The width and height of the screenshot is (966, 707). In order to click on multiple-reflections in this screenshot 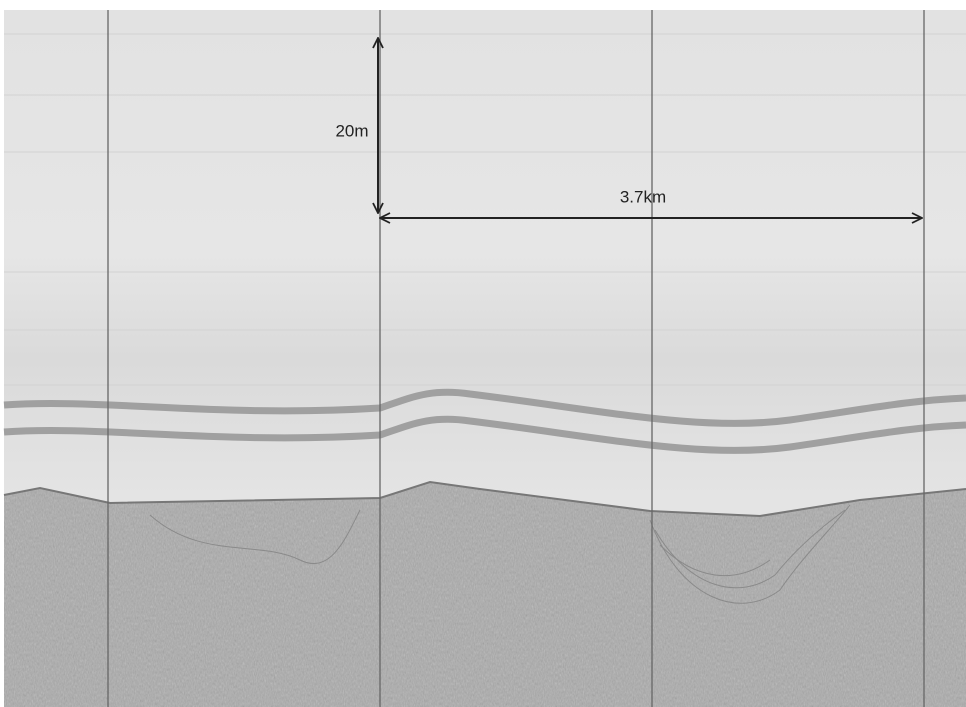, I will do `click(484, 421)`.